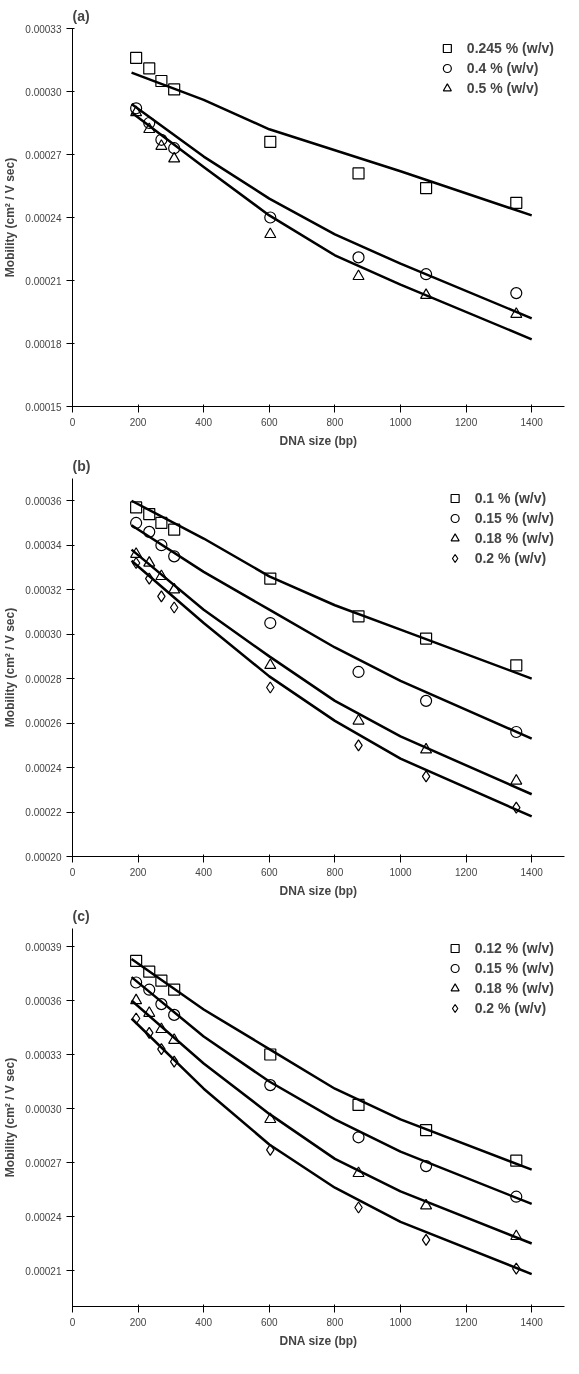  What do you see at coordinates (43, 501) in the screenshot?
I see `y-tick-label: 0.00036` at bounding box center [43, 501].